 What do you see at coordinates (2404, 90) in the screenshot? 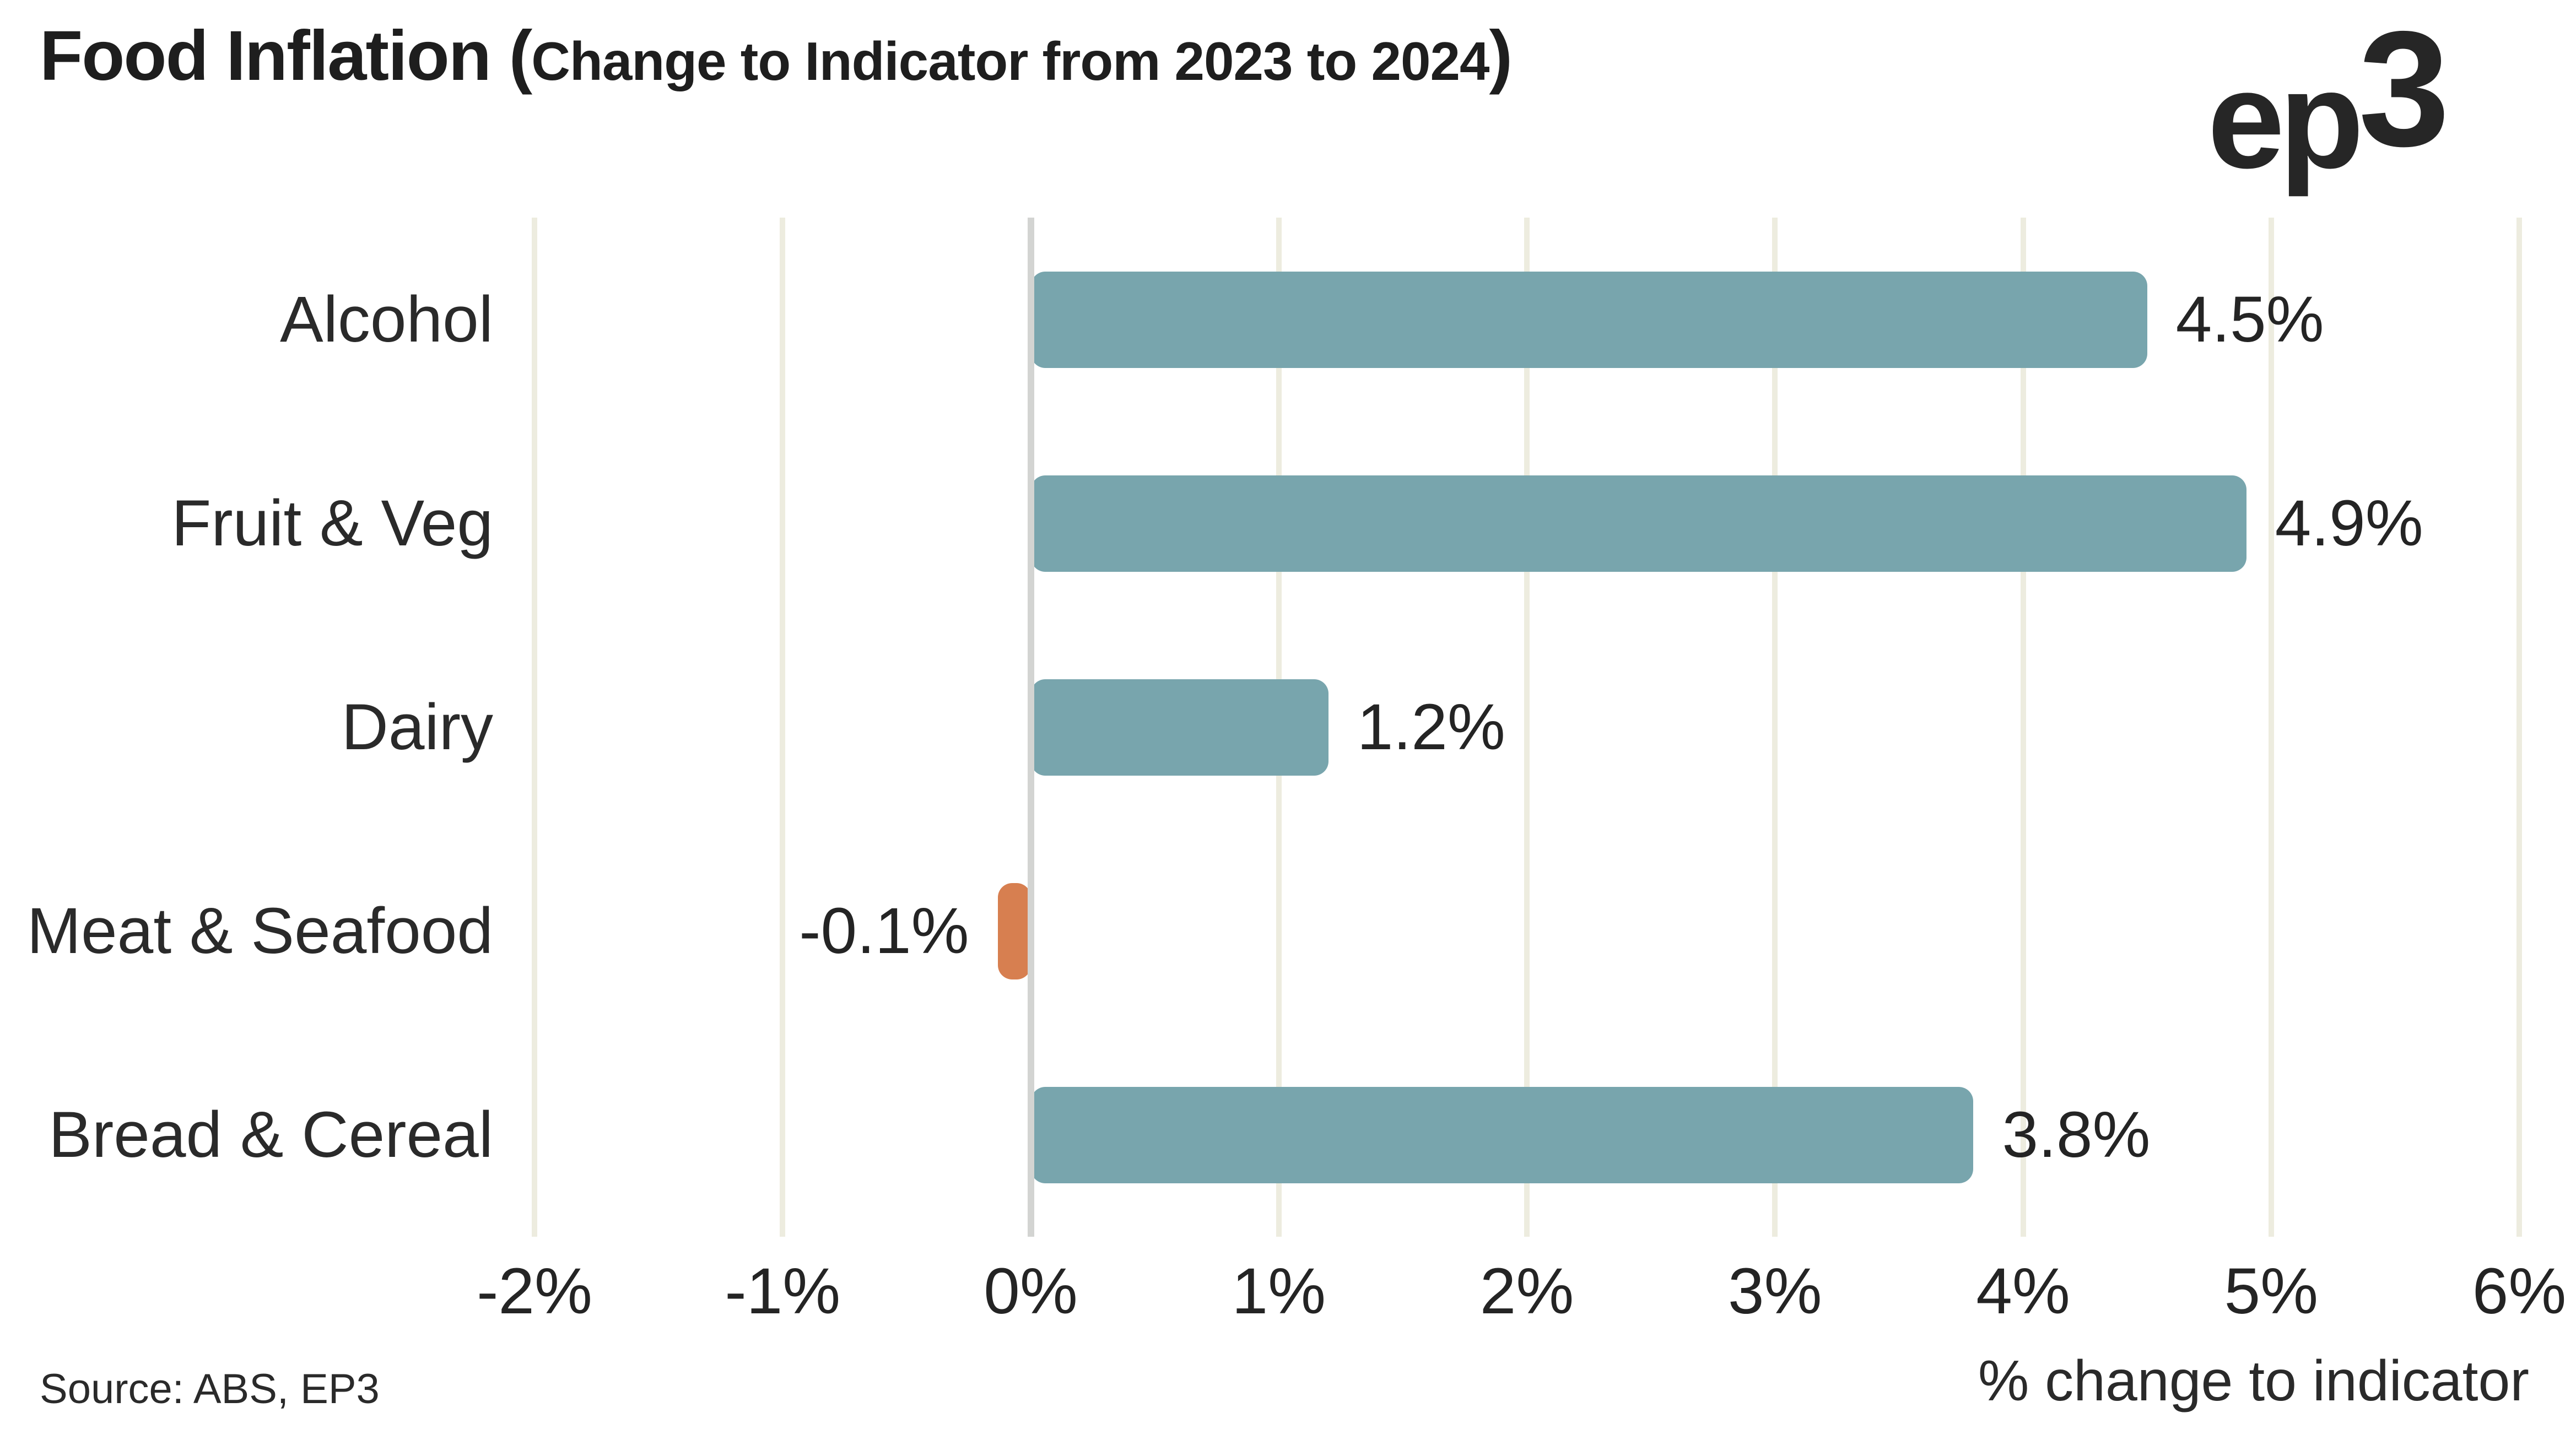
I see `ep3-logo-3: 3` at bounding box center [2404, 90].